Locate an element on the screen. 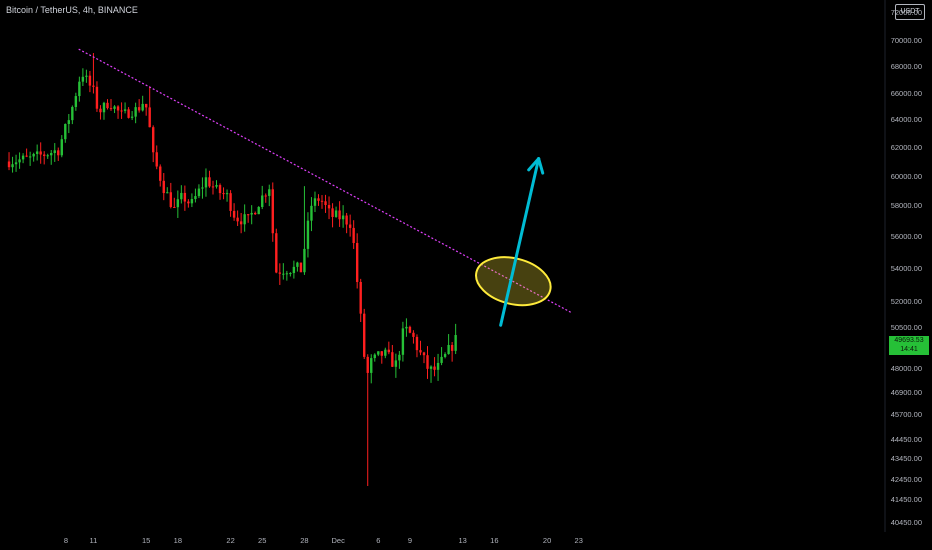  time-tick-label: 13 is located at coordinates (463, 540).